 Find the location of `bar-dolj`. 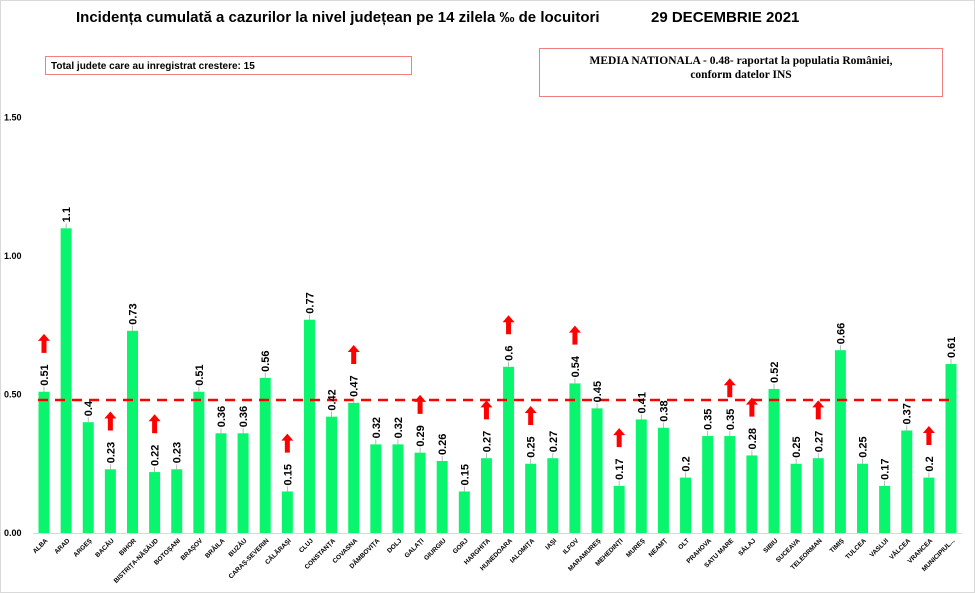

bar-dolj is located at coordinates (398, 488).